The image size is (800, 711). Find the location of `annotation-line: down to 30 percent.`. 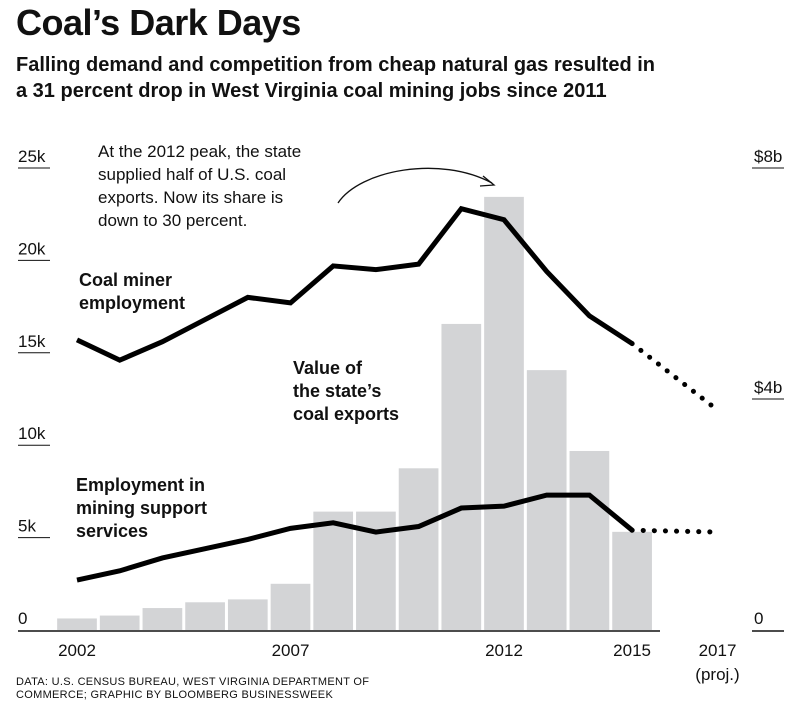

annotation-line: down to 30 percent. is located at coordinates (172, 220).